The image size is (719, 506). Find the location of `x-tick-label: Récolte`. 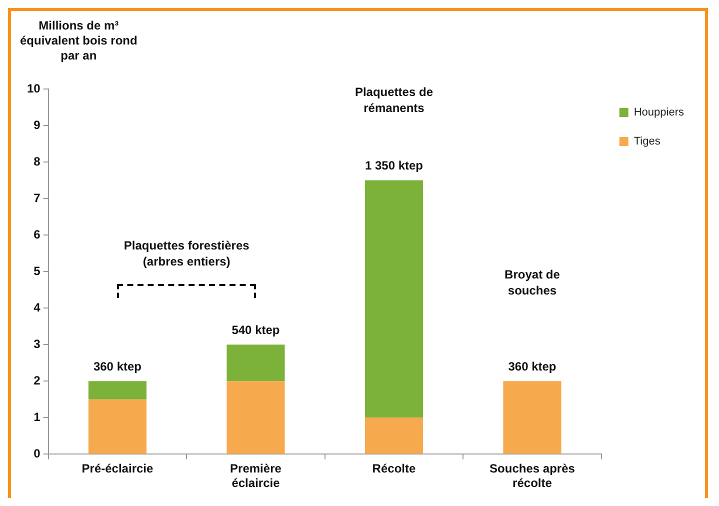

x-tick-label: Récolte is located at coordinates (394, 469).